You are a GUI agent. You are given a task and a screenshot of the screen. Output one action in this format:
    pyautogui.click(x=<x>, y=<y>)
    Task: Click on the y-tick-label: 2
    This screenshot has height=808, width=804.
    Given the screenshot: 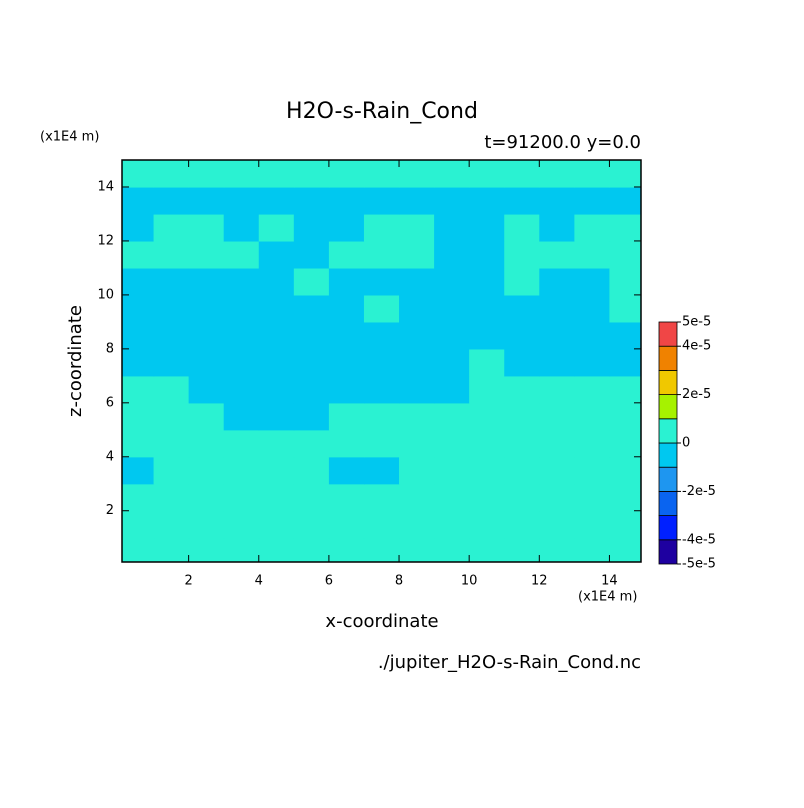 What is the action you would take?
    pyautogui.click(x=110, y=510)
    